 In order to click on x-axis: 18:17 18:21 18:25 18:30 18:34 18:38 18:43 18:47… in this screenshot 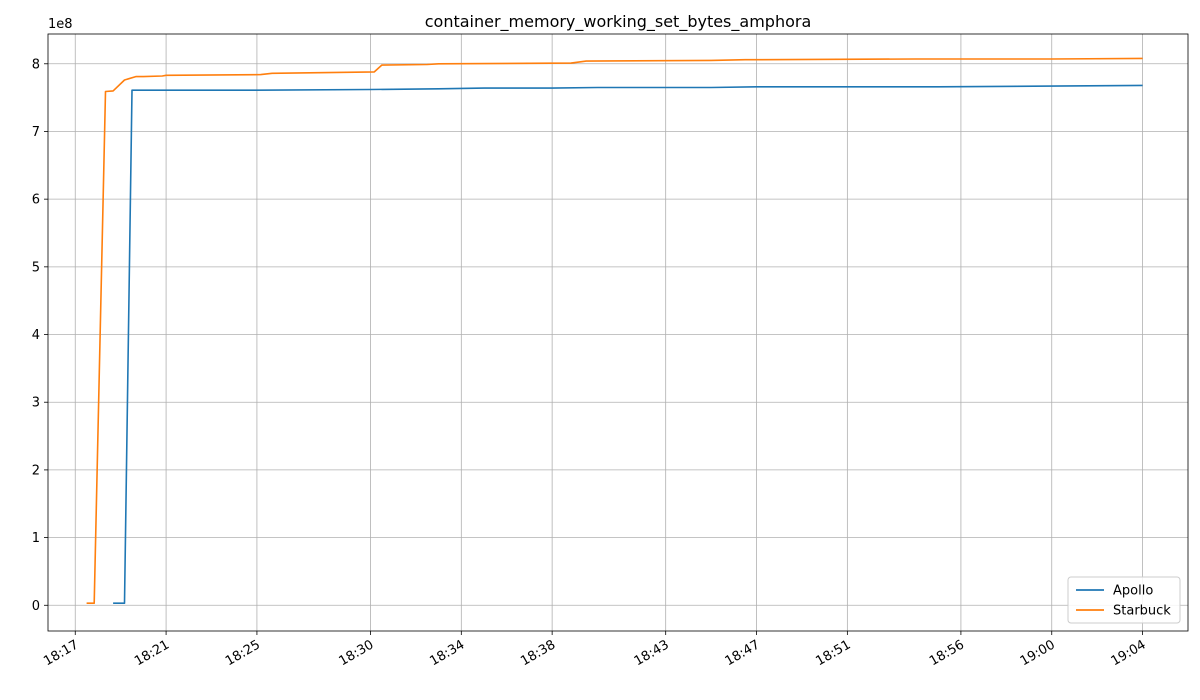, I will do `click(595, 650)`.